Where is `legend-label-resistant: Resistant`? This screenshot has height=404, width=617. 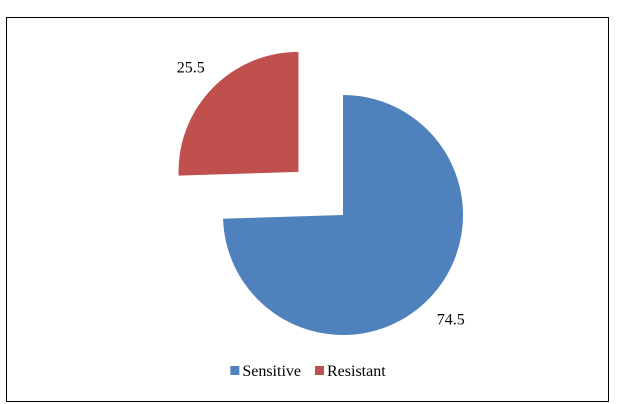 legend-label-resistant: Resistant is located at coordinates (356, 371).